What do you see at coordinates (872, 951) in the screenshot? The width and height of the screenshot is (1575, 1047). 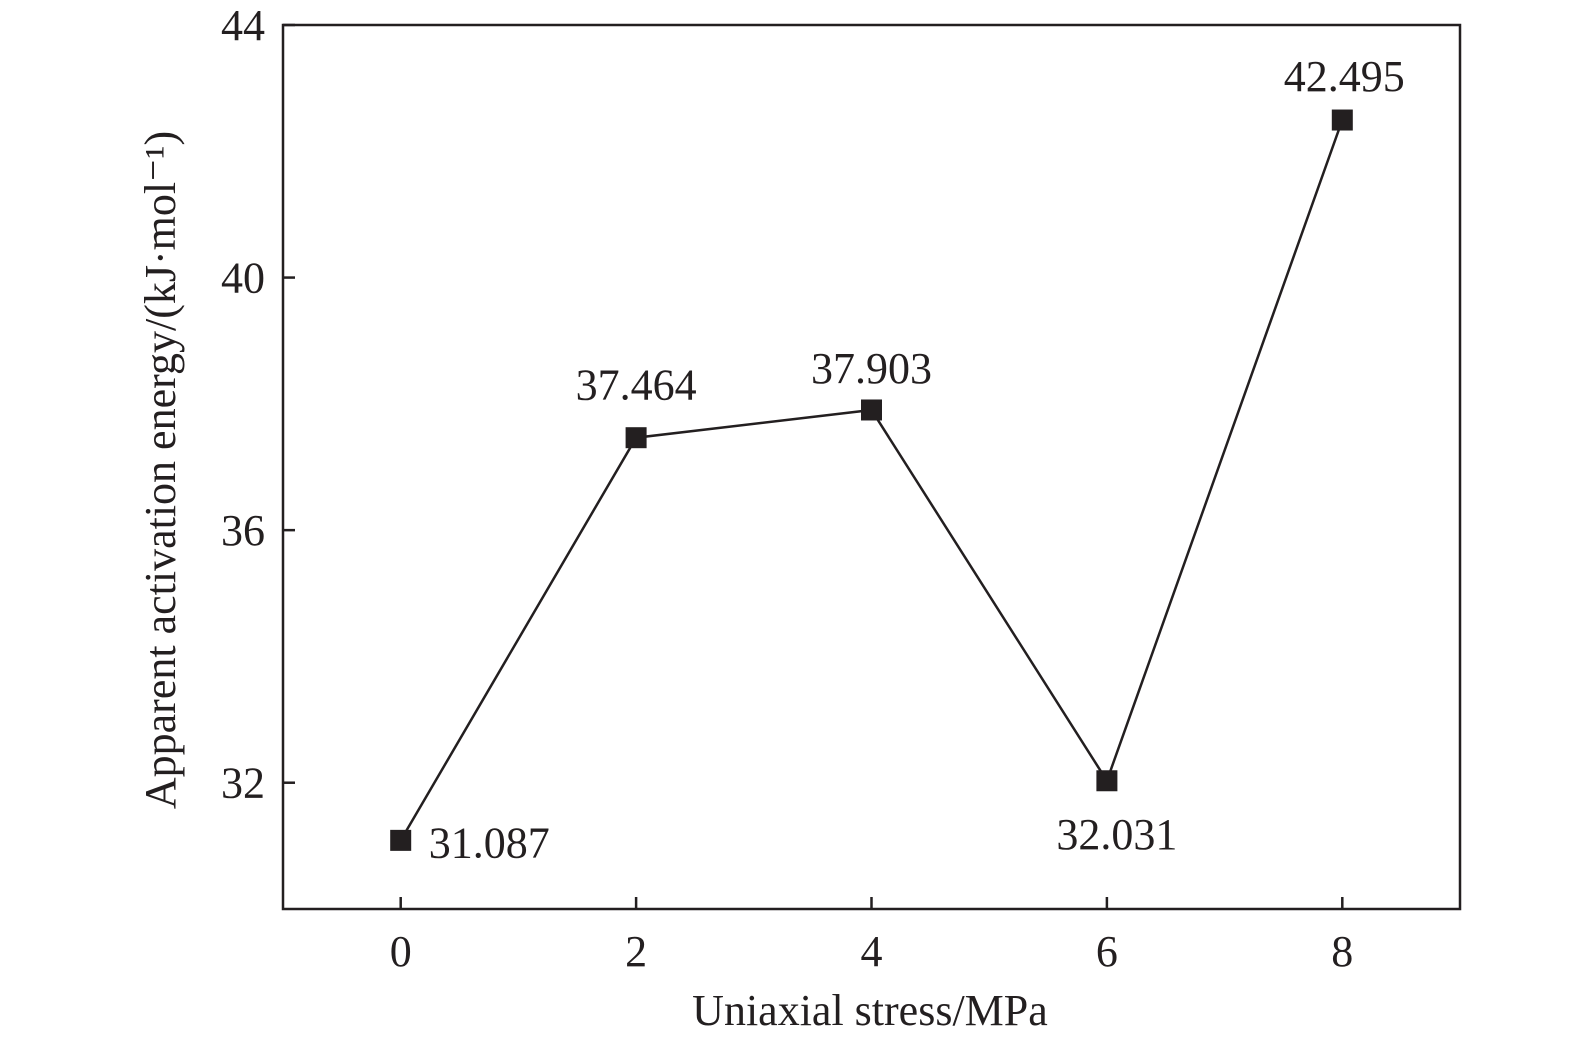 I see `x-tick-label-4: 4` at bounding box center [872, 951].